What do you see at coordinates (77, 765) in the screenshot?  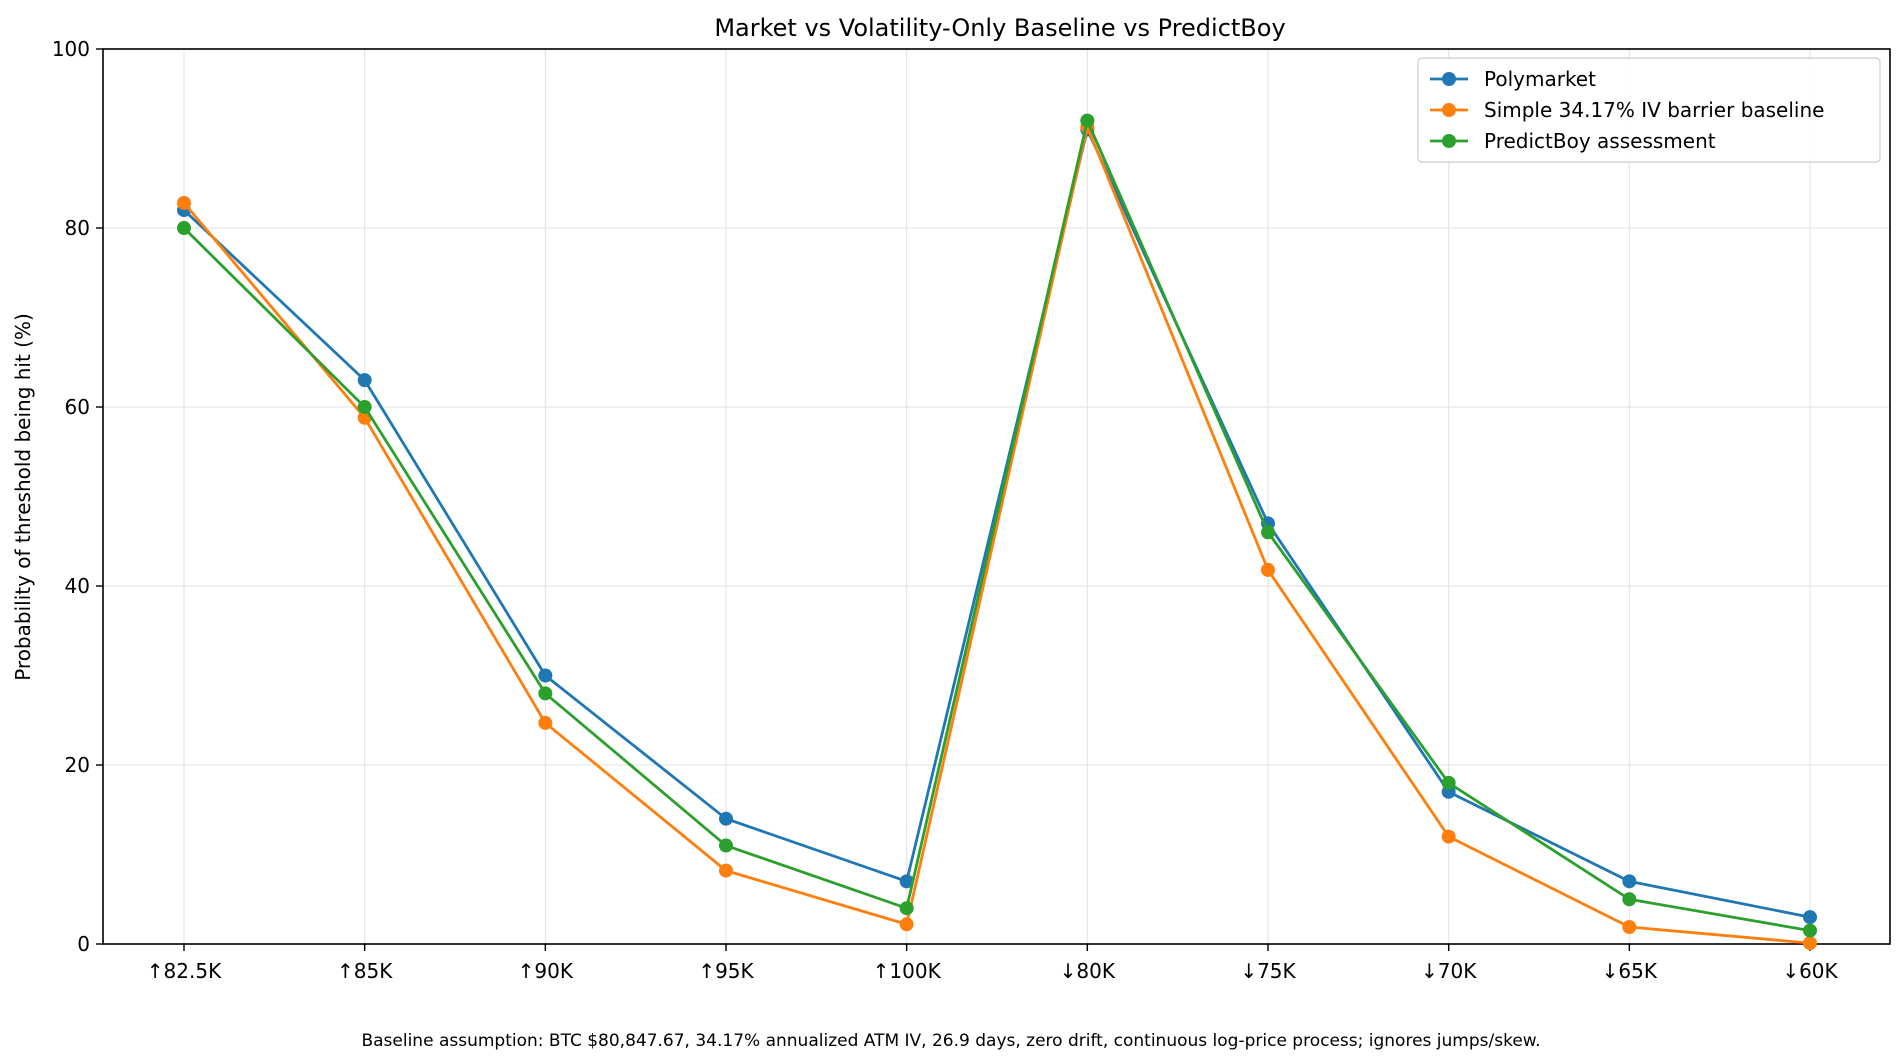 I see `y-tick-label: 20` at bounding box center [77, 765].